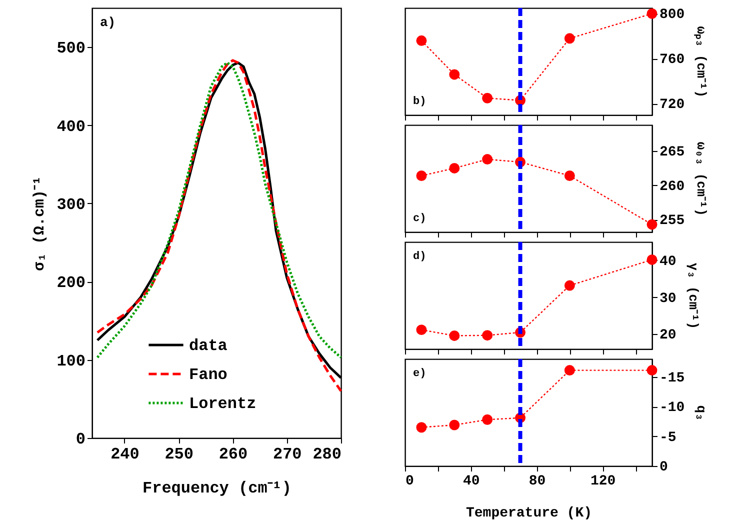  Describe the element at coordinates (529, 514) in the screenshot. I see `x-axis-title: Temperature (K)` at that location.